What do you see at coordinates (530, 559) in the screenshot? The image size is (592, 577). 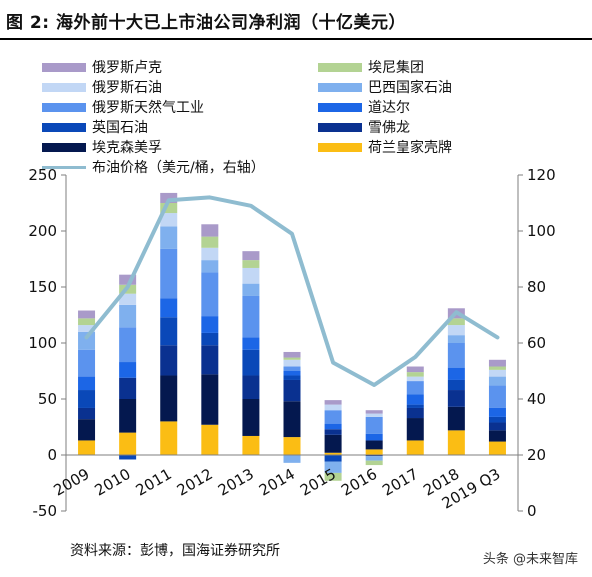 I see `watermark-text: 头条 @未来智库` at bounding box center [530, 559].